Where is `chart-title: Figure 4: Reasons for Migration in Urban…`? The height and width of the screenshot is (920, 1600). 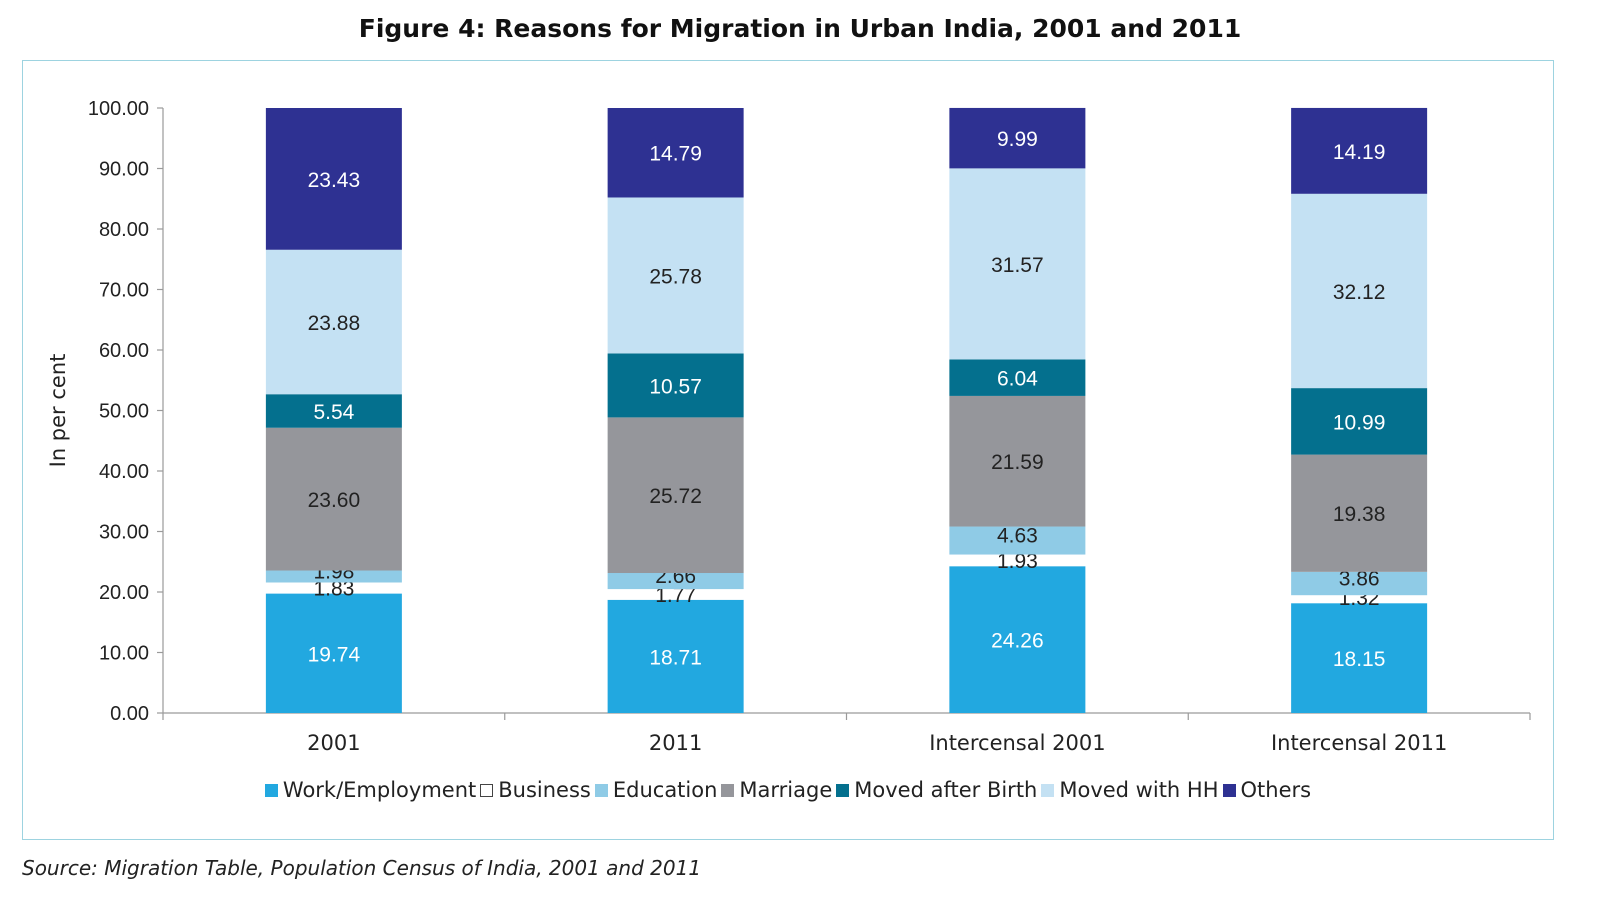
chart-title: Figure 4: Reasons for Migration in Urban… is located at coordinates (800, 28).